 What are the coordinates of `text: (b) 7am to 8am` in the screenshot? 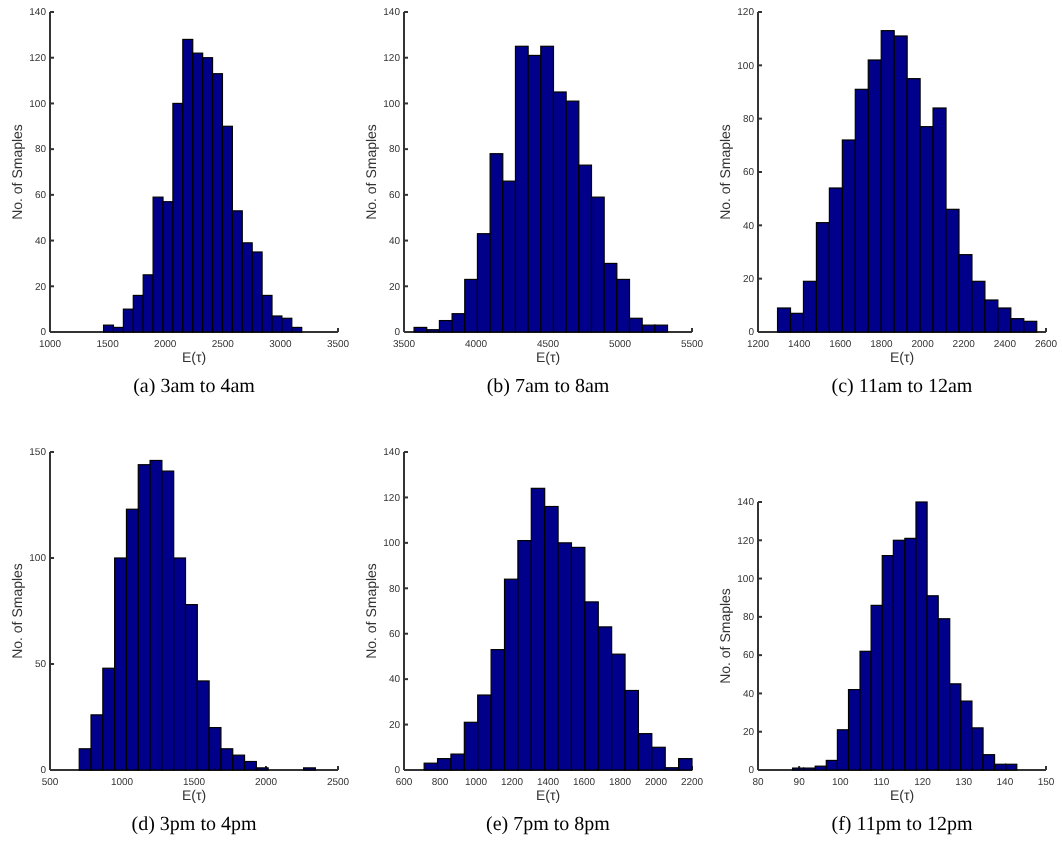 It's located at (548, 387).